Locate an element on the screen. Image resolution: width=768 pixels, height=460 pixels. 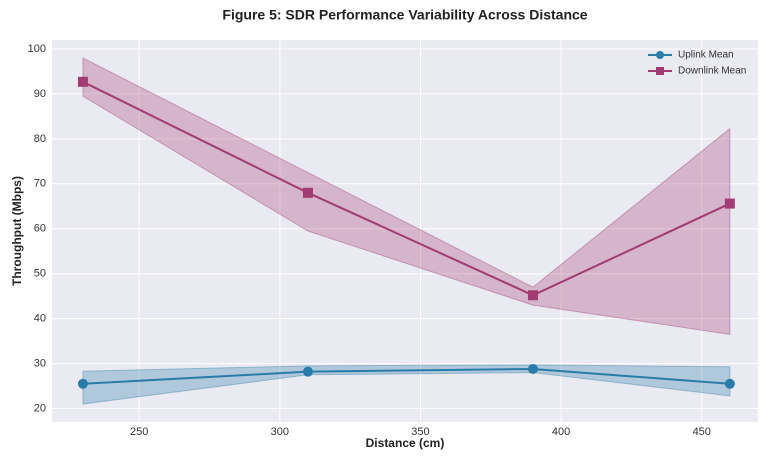
y-tick-label: 20 is located at coordinates (40, 408).